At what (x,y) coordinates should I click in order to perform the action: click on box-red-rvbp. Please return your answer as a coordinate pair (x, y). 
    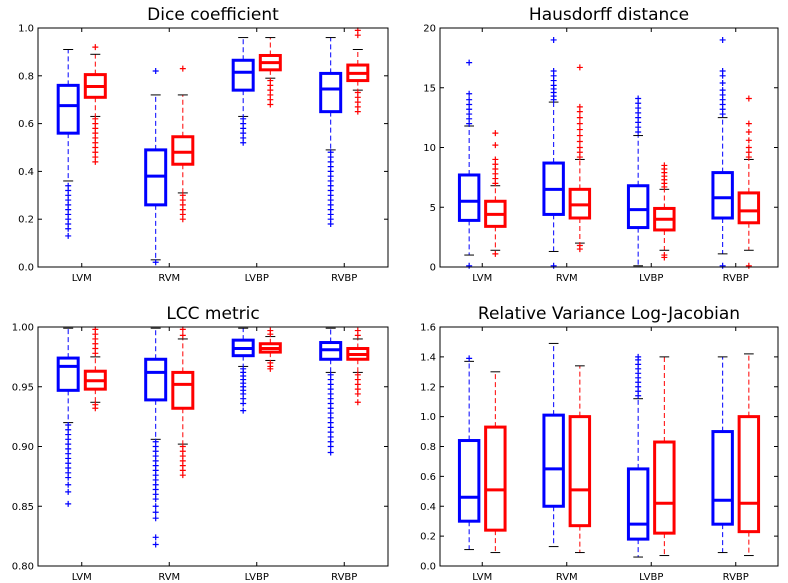
    Looking at the image, I should click on (358, 71).